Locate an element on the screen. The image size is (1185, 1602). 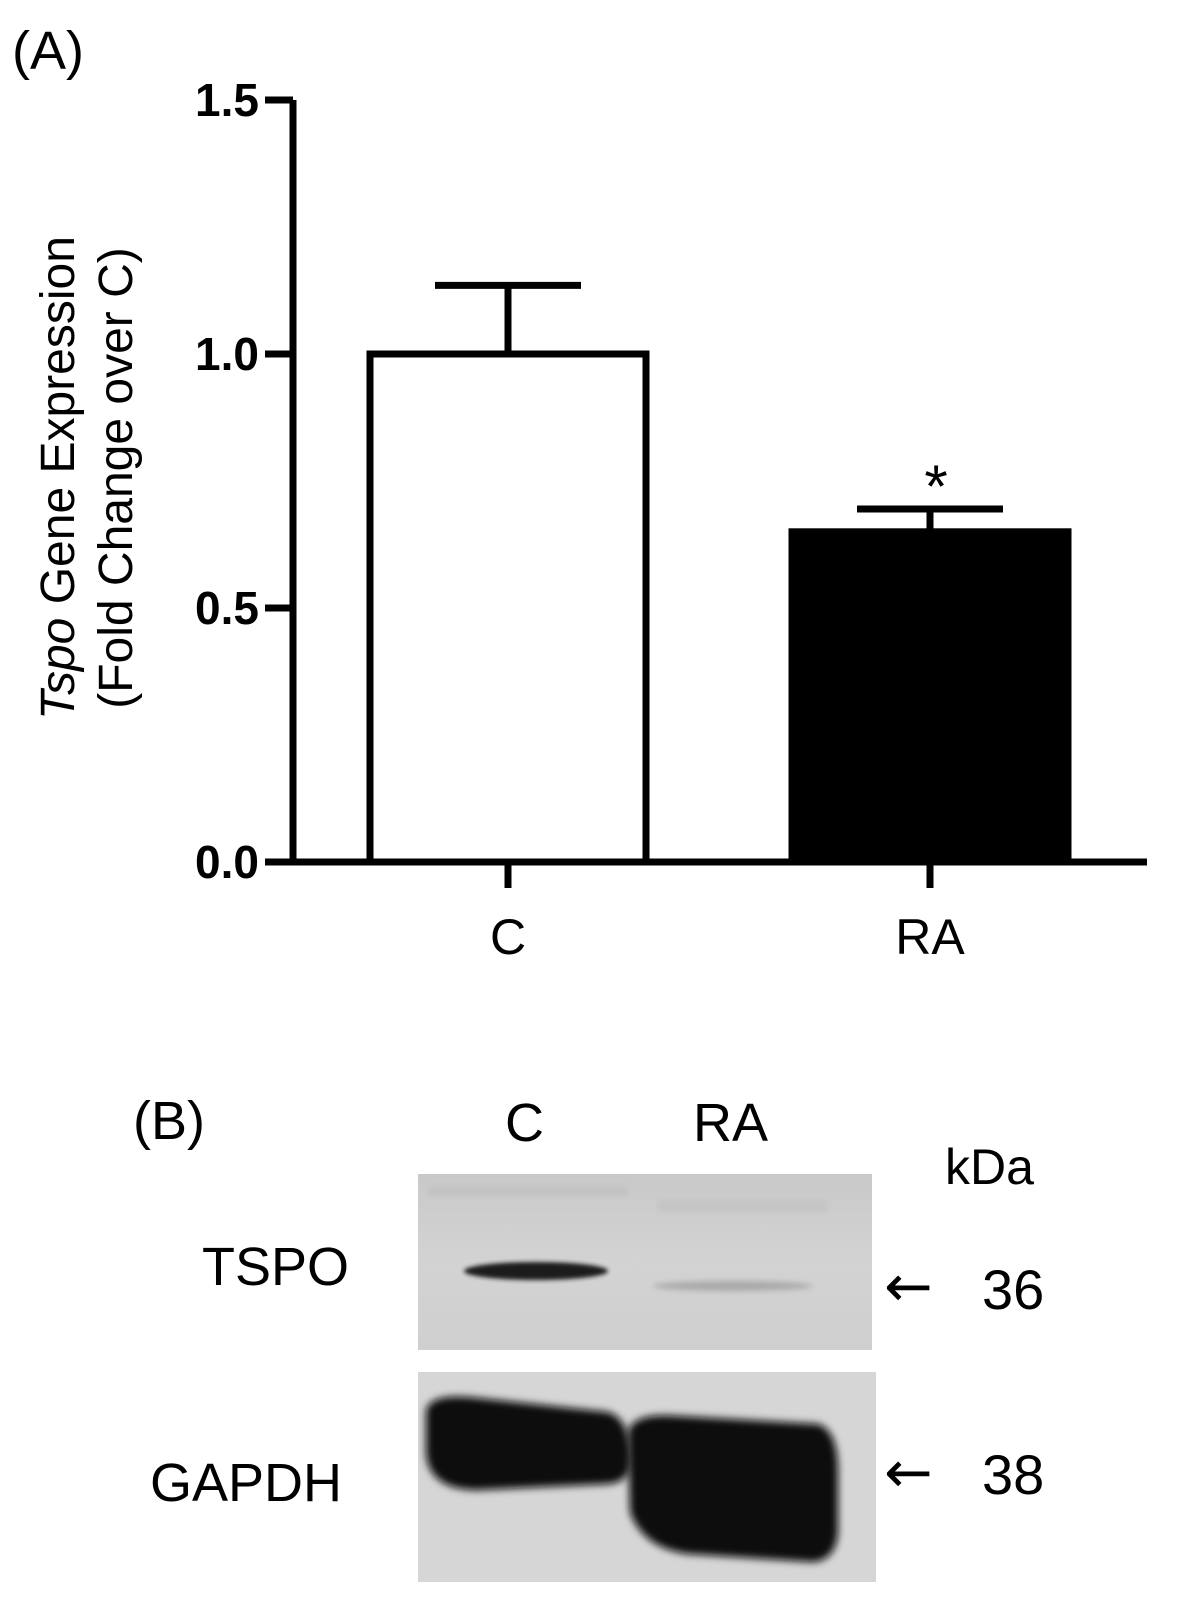
kda-label: kDa is located at coordinates (989, 1167).